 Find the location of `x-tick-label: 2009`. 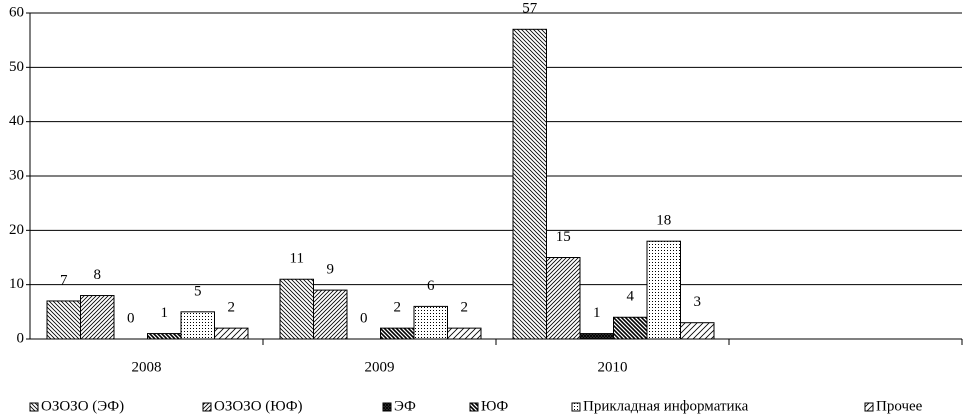

x-tick-label: 2009 is located at coordinates (380, 367).